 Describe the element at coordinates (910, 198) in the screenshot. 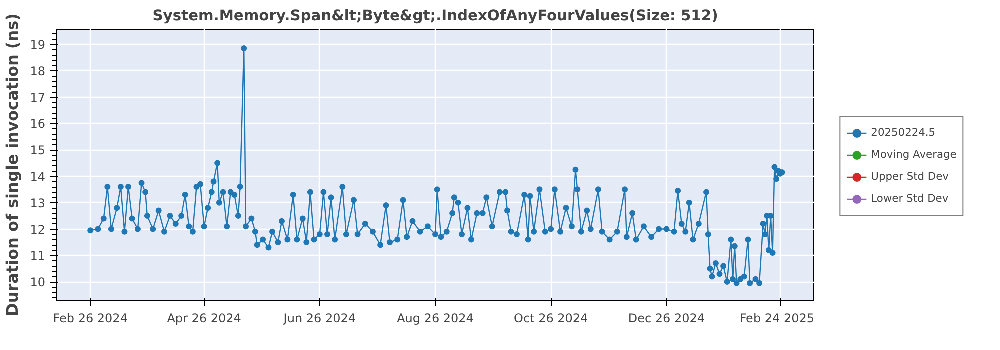

I see `legend-label: Lower Std Dev` at that location.